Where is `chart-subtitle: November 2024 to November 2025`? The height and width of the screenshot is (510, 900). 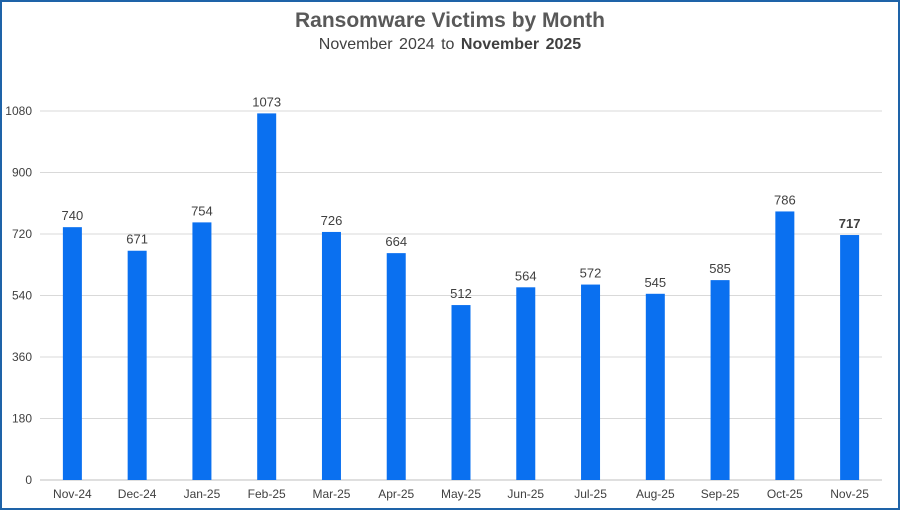 chart-subtitle: November 2024 to November 2025 is located at coordinates (450, 45).